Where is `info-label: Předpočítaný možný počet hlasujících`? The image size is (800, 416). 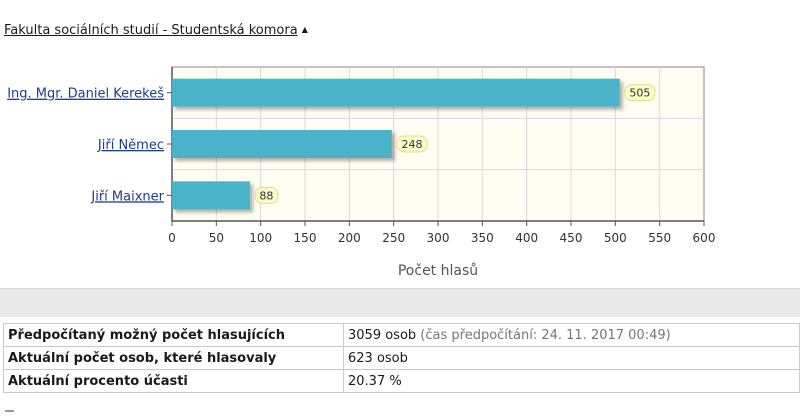
info-label: Předpočítaný možný počet hlasujících is located at coordinates (173, 335).